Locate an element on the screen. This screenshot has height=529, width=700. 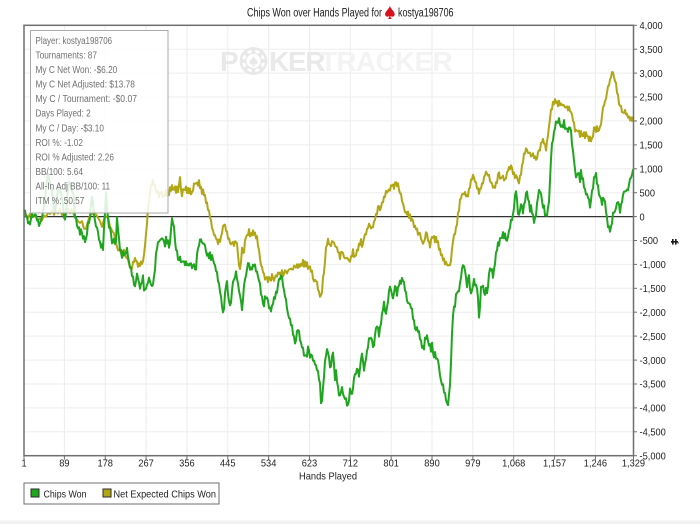
svg-text: ROI % Adjusted: 2.26 is located at coordinates (75, 157).